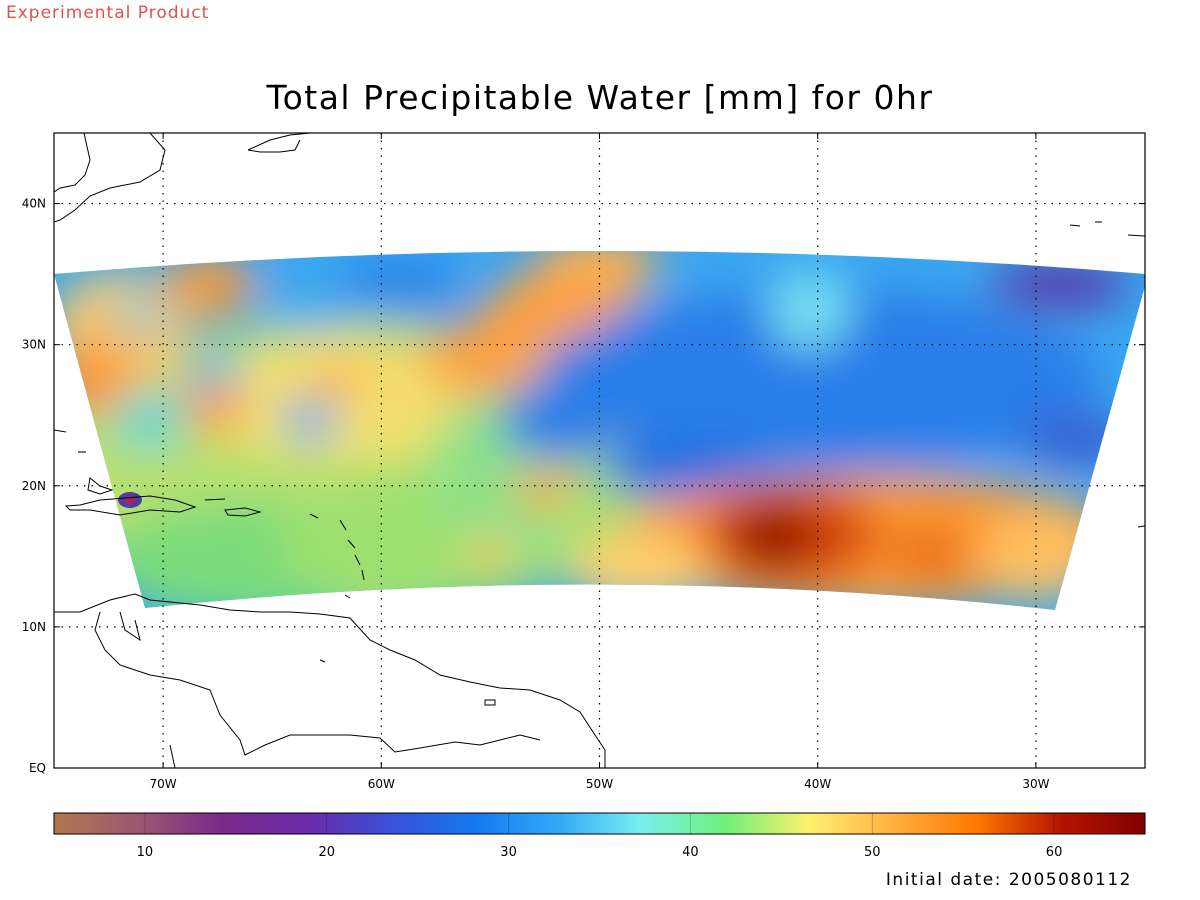 The height and width of the screenshot is (900, 1200). I want to click on lat-tick-label: 40N, so click(34, 204).